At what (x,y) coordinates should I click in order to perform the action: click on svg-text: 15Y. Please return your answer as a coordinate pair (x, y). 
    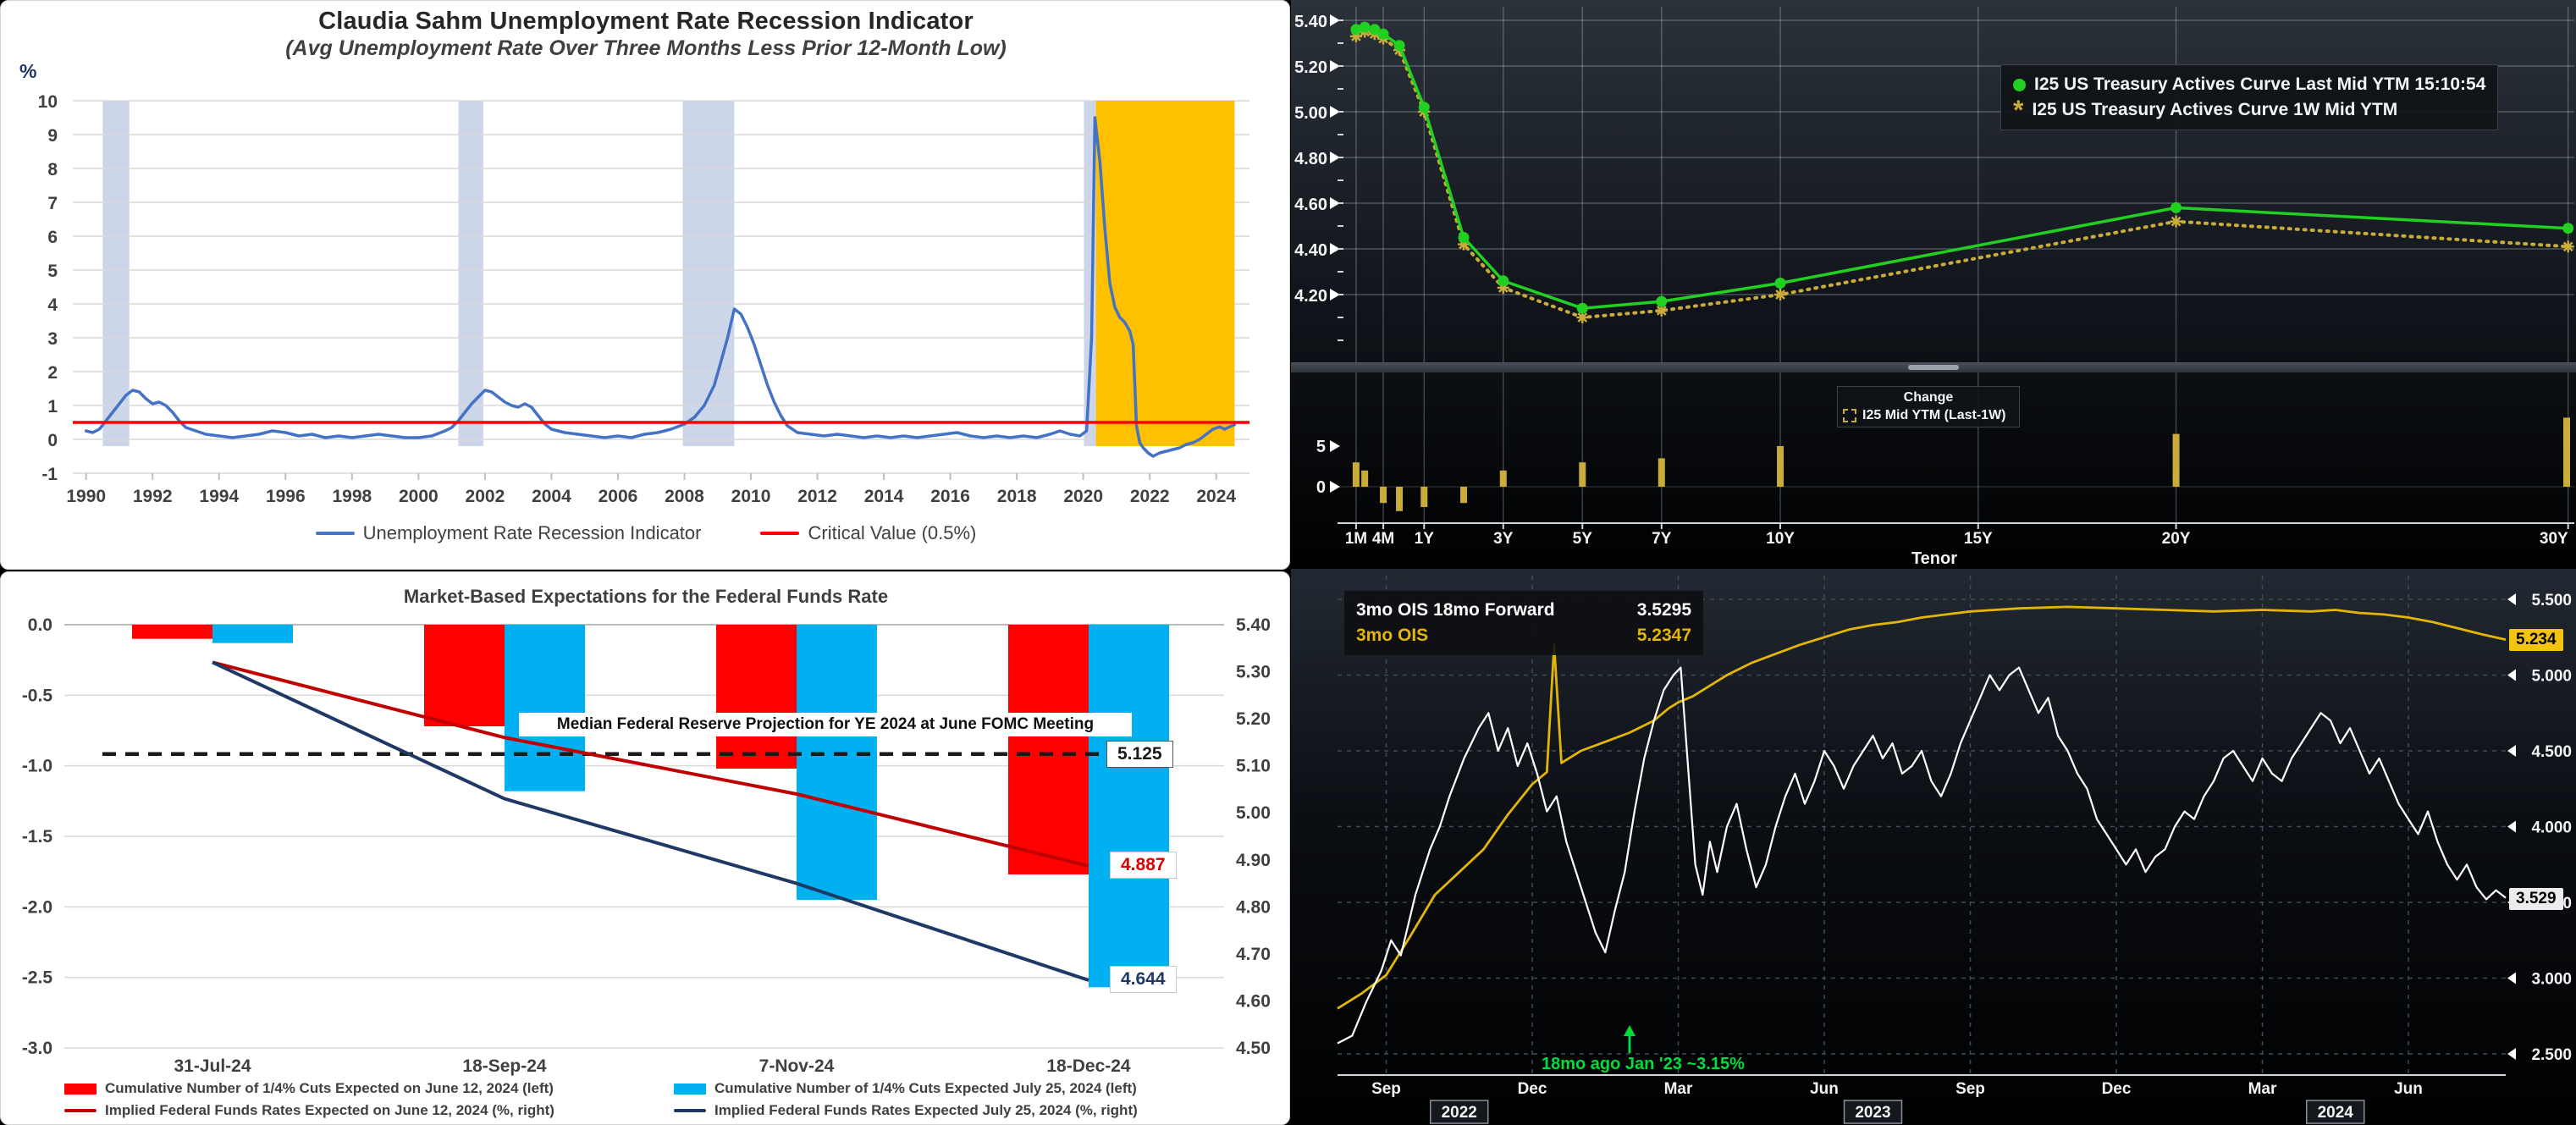
    Looking at the image, I should click on (1978, 539).